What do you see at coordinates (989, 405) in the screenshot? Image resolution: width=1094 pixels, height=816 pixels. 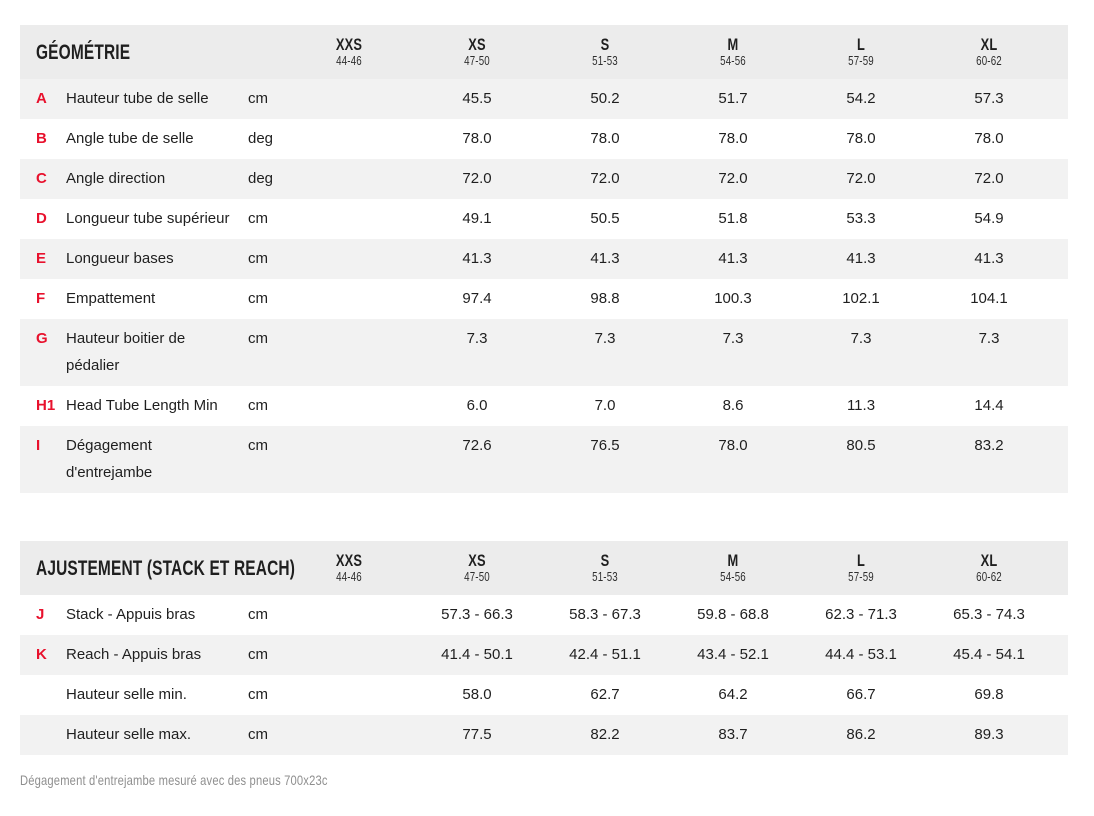 I see `row-value: 14.4` at bounding box center [989, 405].